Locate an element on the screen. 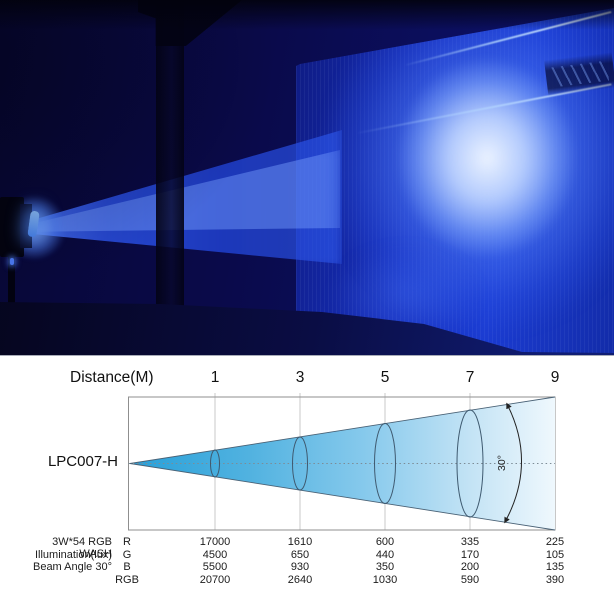  value-cell: 590 is located at coordinates (470, 580).